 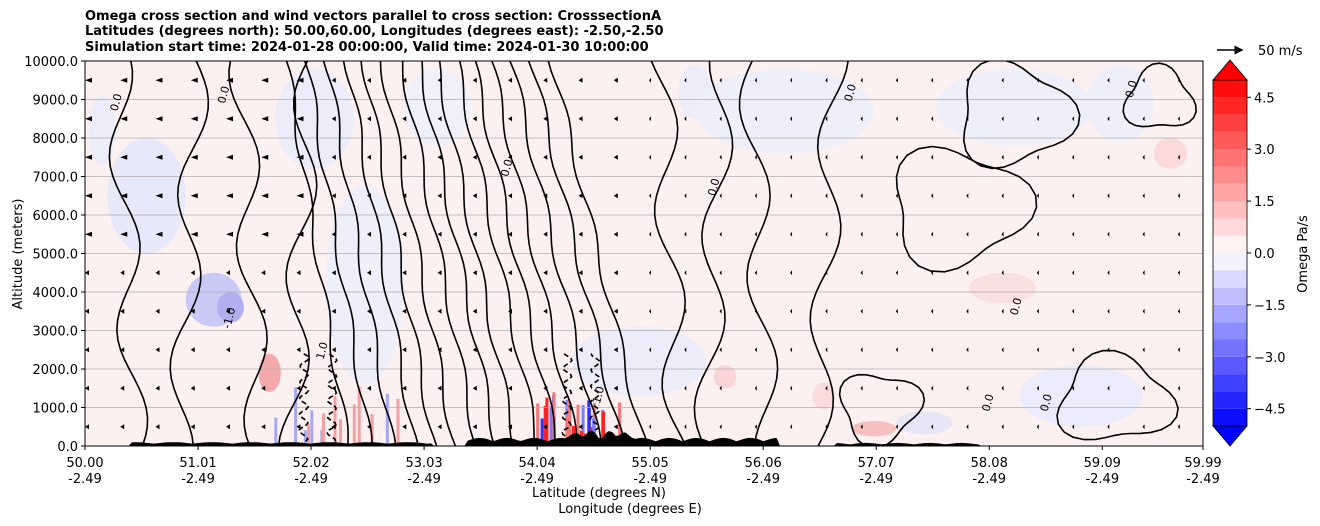 What do you see at coordinates (1264, 98) in the screenshot?
I see `colorbar-tick-label: 4.5` at bounding box center [1264, 98].